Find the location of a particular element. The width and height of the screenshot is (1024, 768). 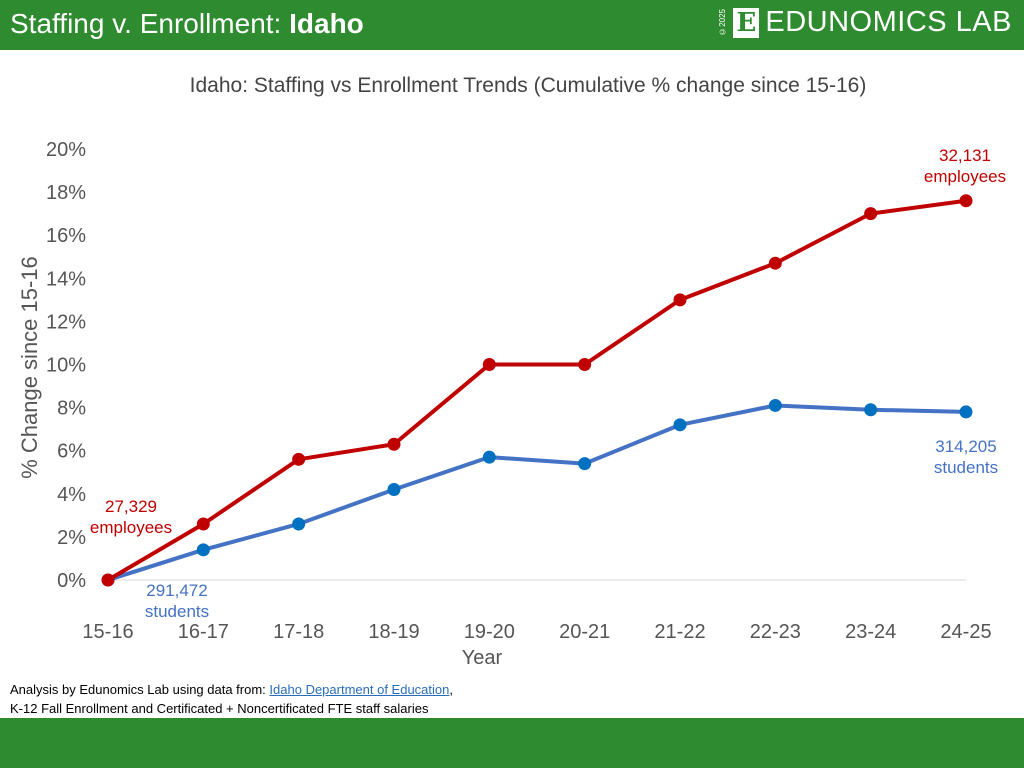

logo-copyright: ©2025 is located at coordinates (723, 22).